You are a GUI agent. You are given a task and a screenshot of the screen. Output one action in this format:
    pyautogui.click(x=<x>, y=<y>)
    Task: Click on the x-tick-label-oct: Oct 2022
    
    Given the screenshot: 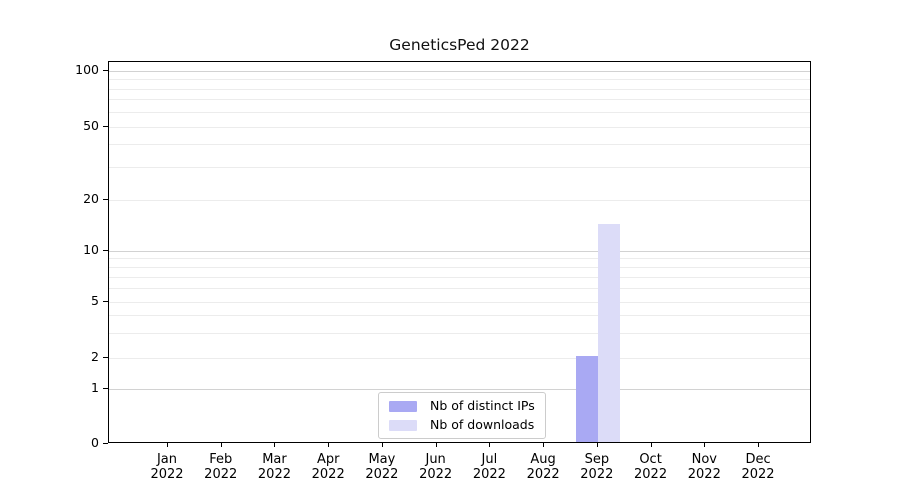 What is the action you would take?
    pyautogui.click(x=651, y=467)
    